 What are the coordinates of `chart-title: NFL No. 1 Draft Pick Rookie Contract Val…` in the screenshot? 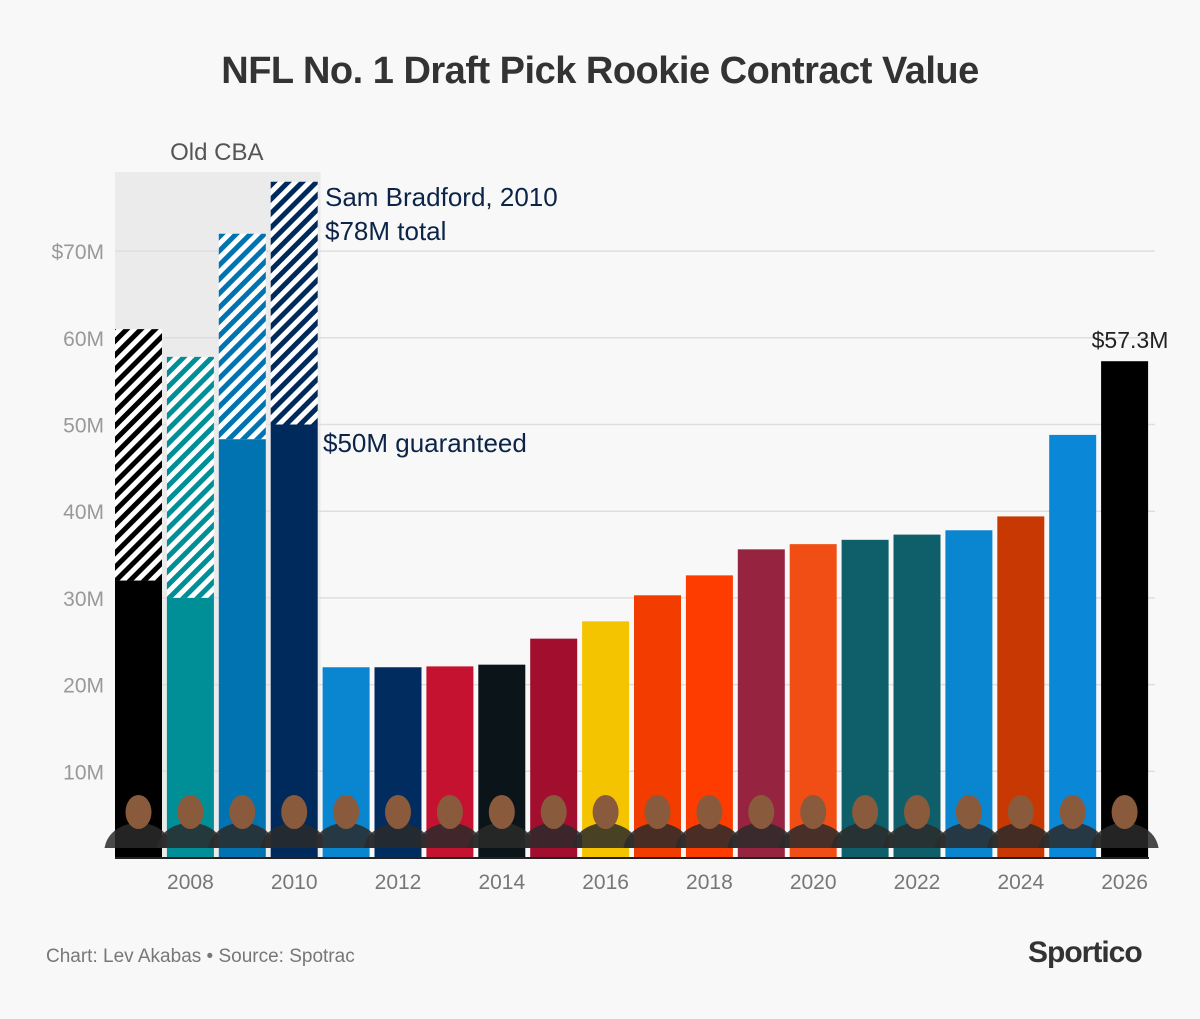 It's located at (600, 71).